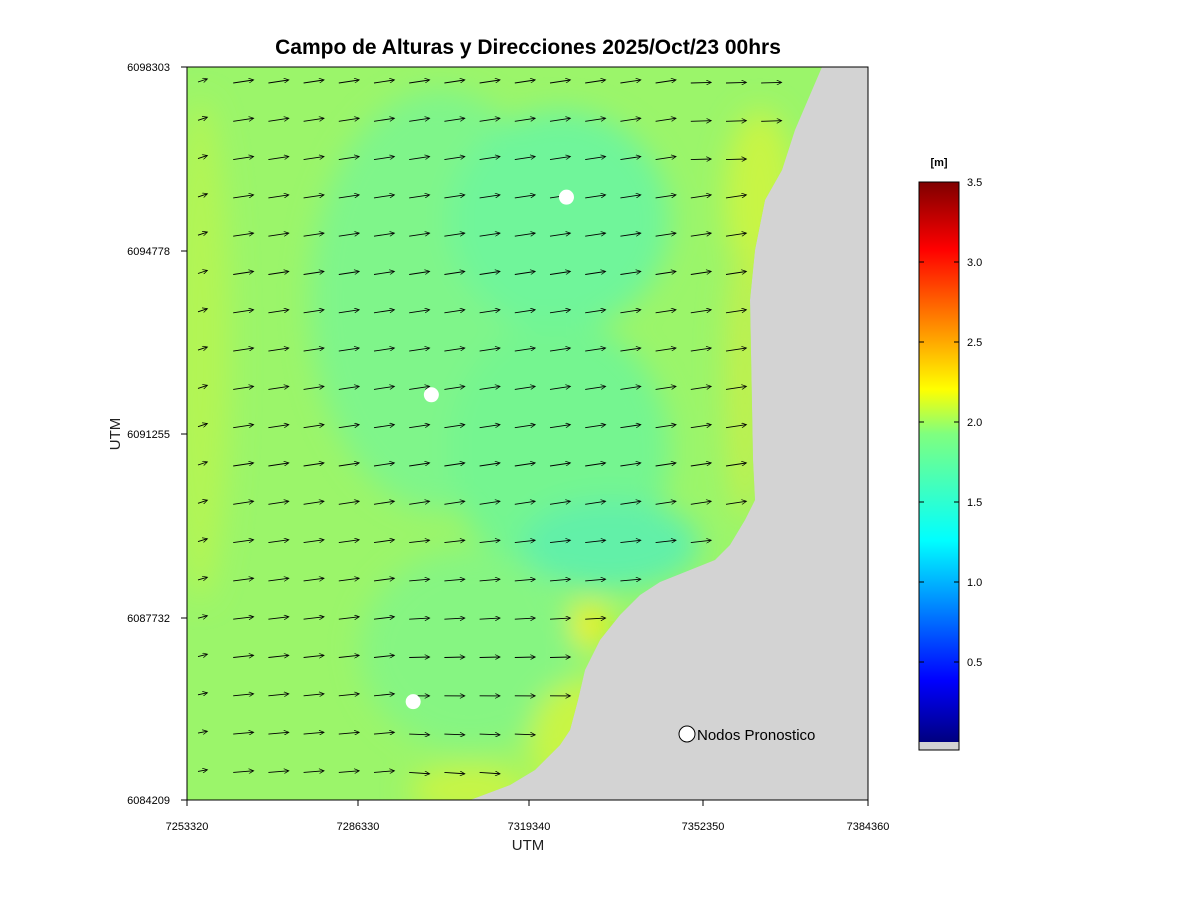  I want to click on legend-node-marker, so click(687, 734).